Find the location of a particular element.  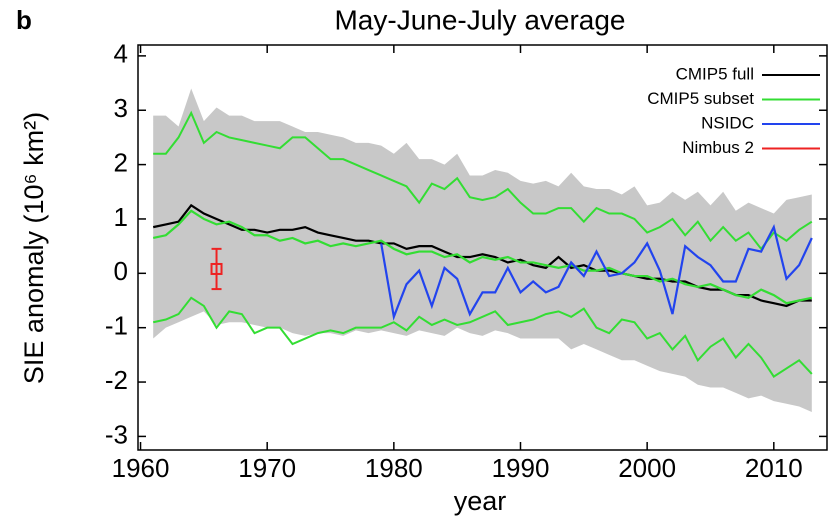

subset-range-lower is located at coordinates (482, 337).